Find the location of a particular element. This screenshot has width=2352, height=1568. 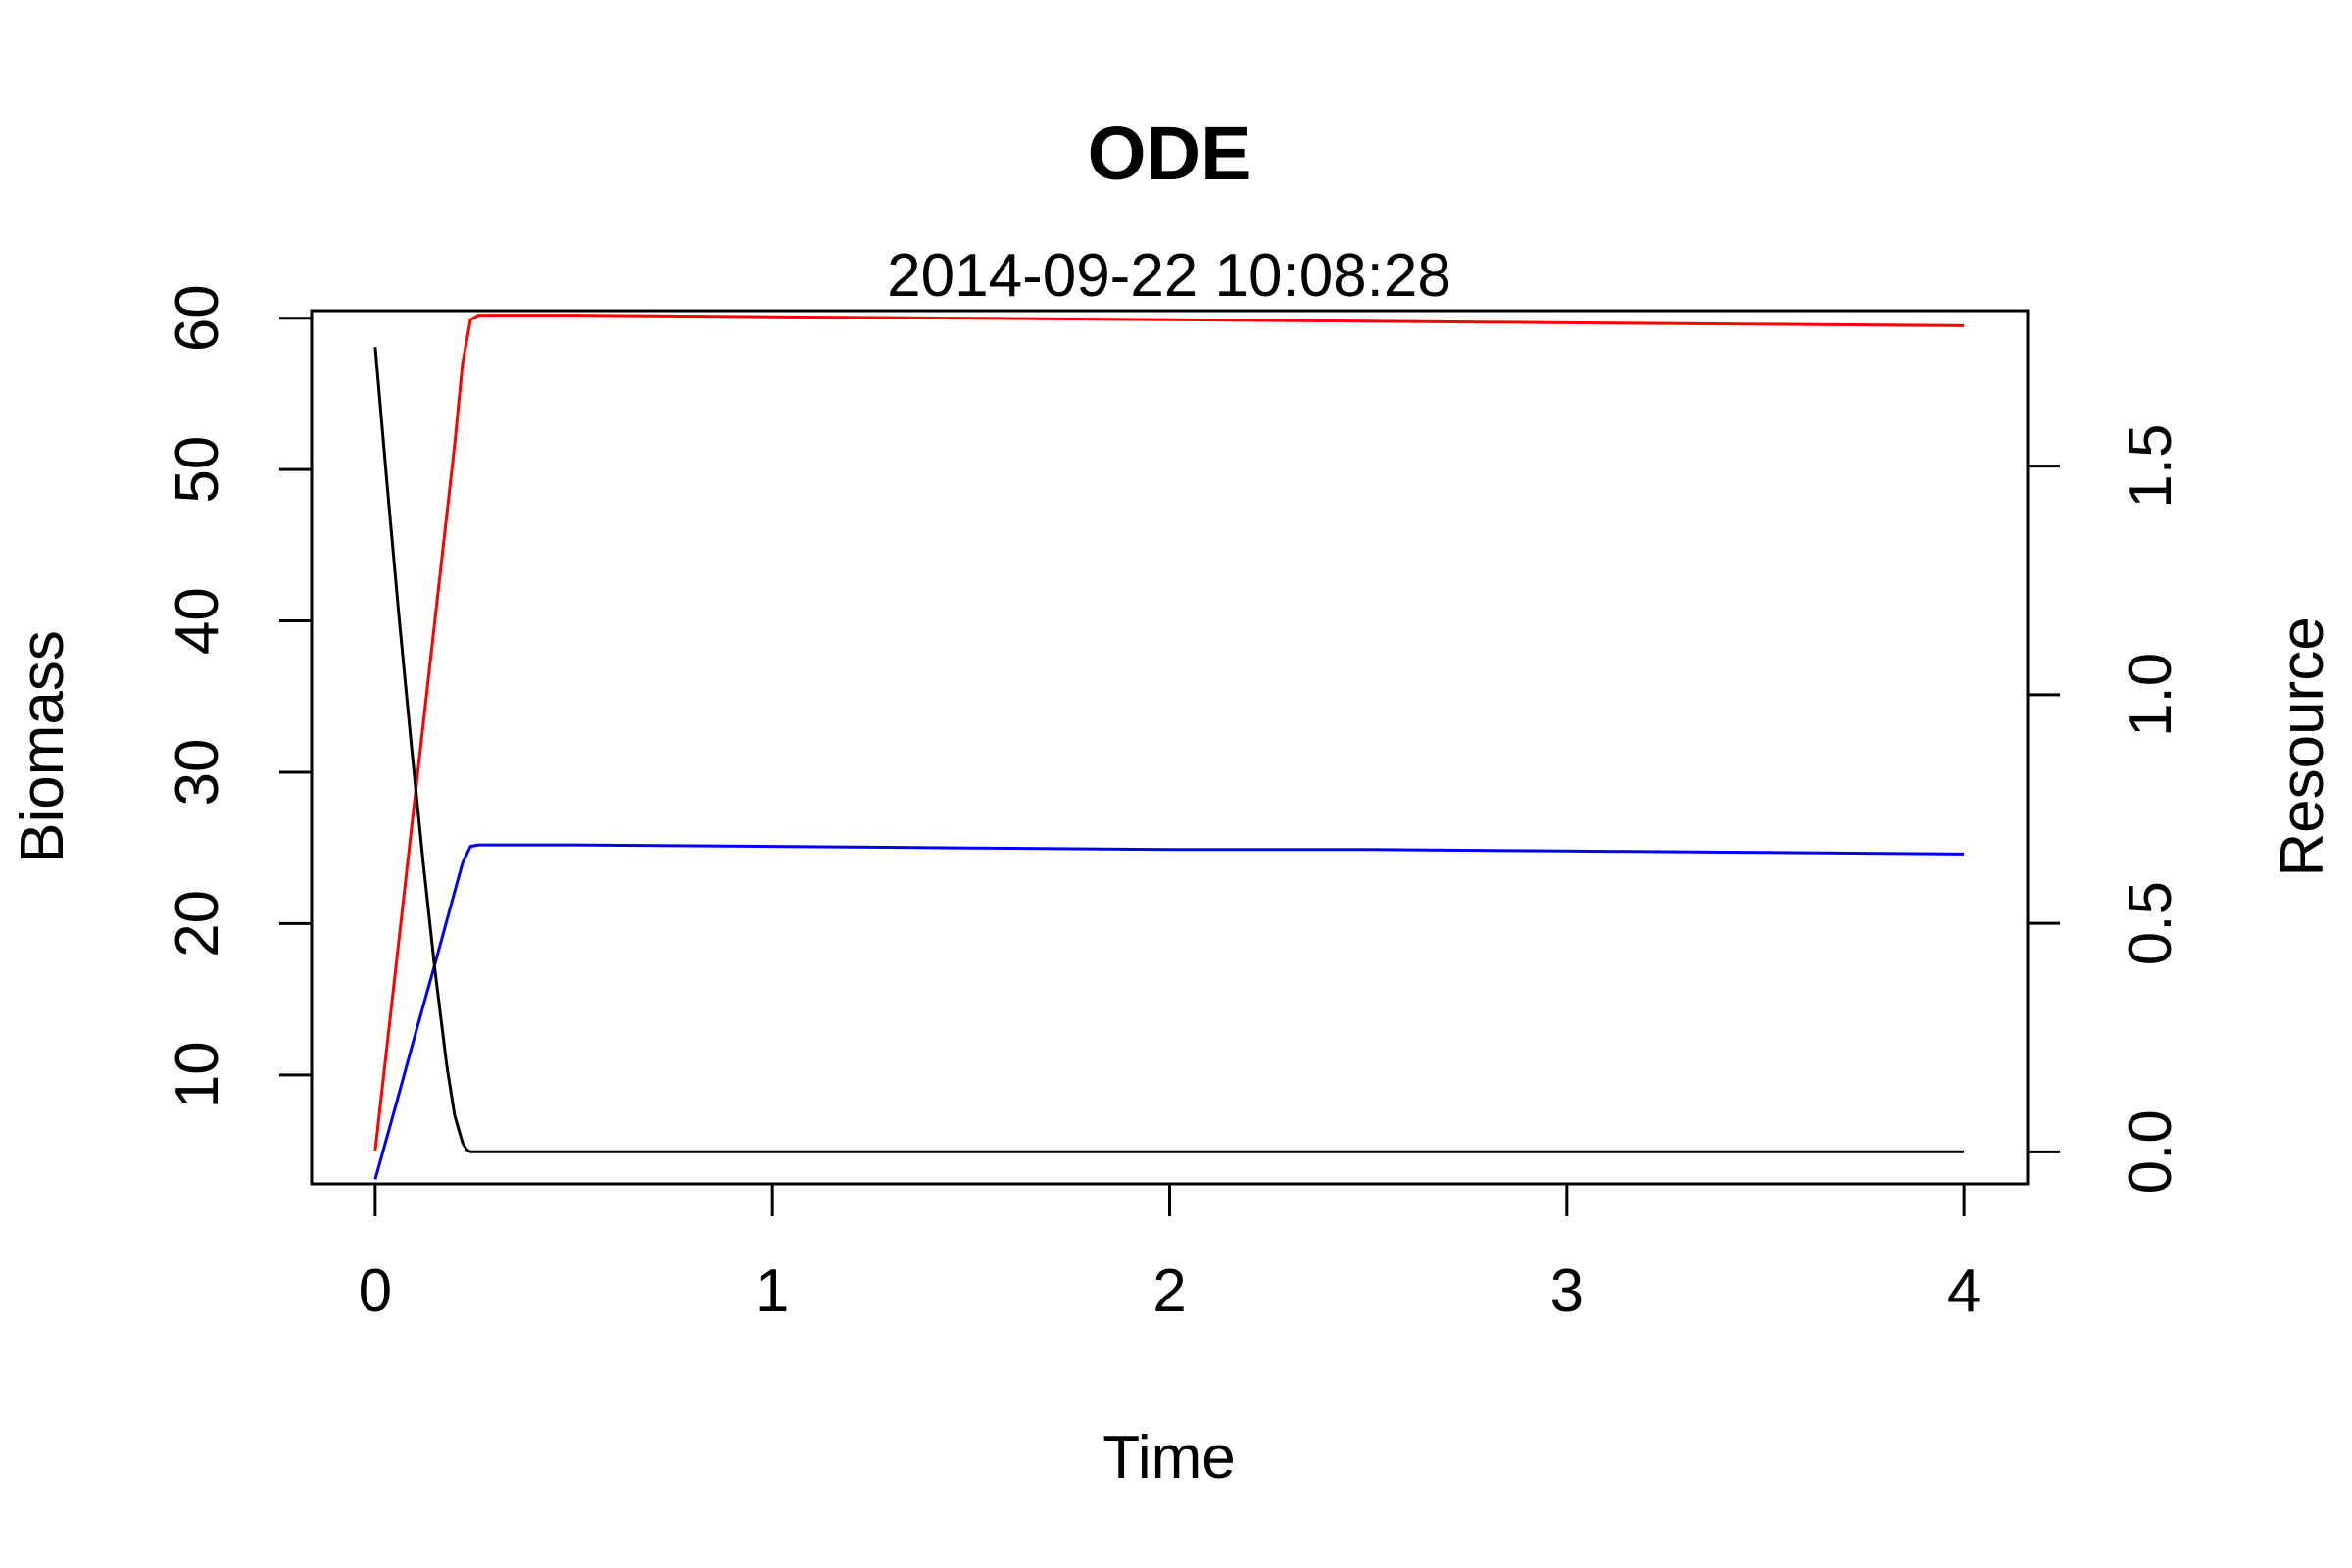

y-tick-label: 10 is located at coordinates (197, 1074).